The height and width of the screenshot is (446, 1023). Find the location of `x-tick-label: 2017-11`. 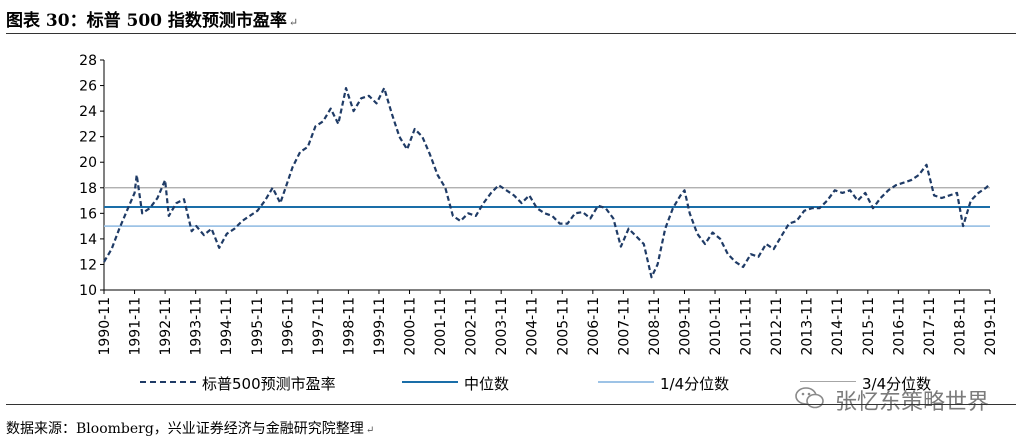

x-tick-label: 2017-11 is located at coordinates (930, 326).